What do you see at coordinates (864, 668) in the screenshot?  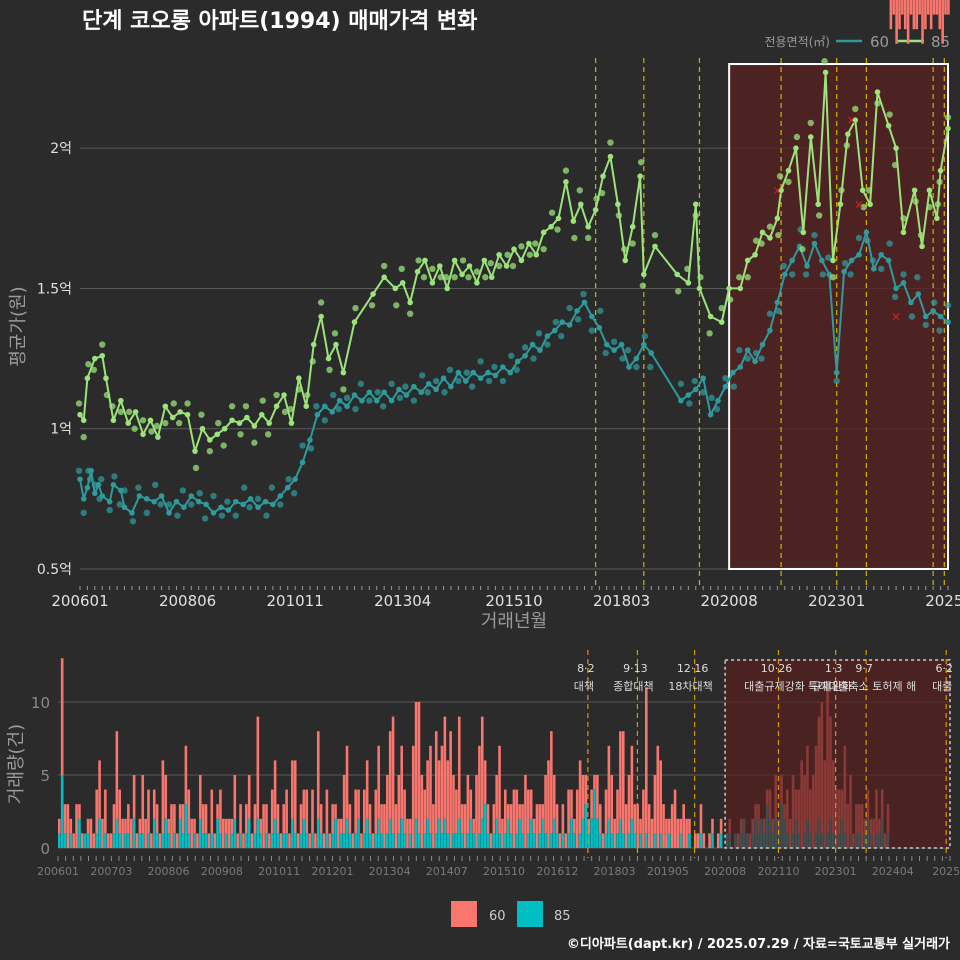 I see `volume-policy-date: 9·7` at bounding box center [864, 668].